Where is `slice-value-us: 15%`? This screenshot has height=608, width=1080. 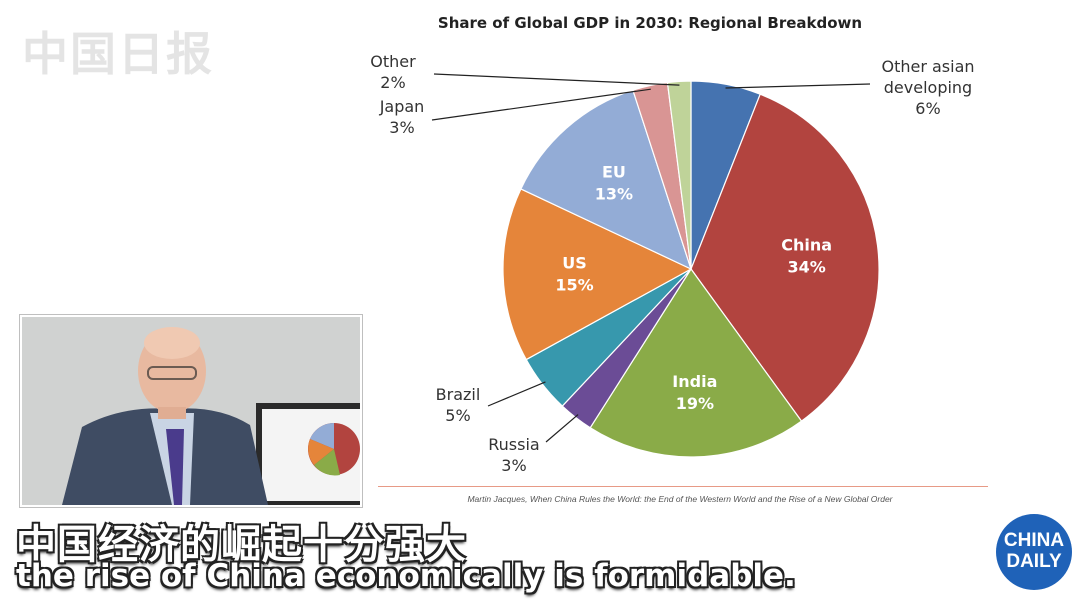
slice-value-us: 15% is located at coordinates (574, 285).